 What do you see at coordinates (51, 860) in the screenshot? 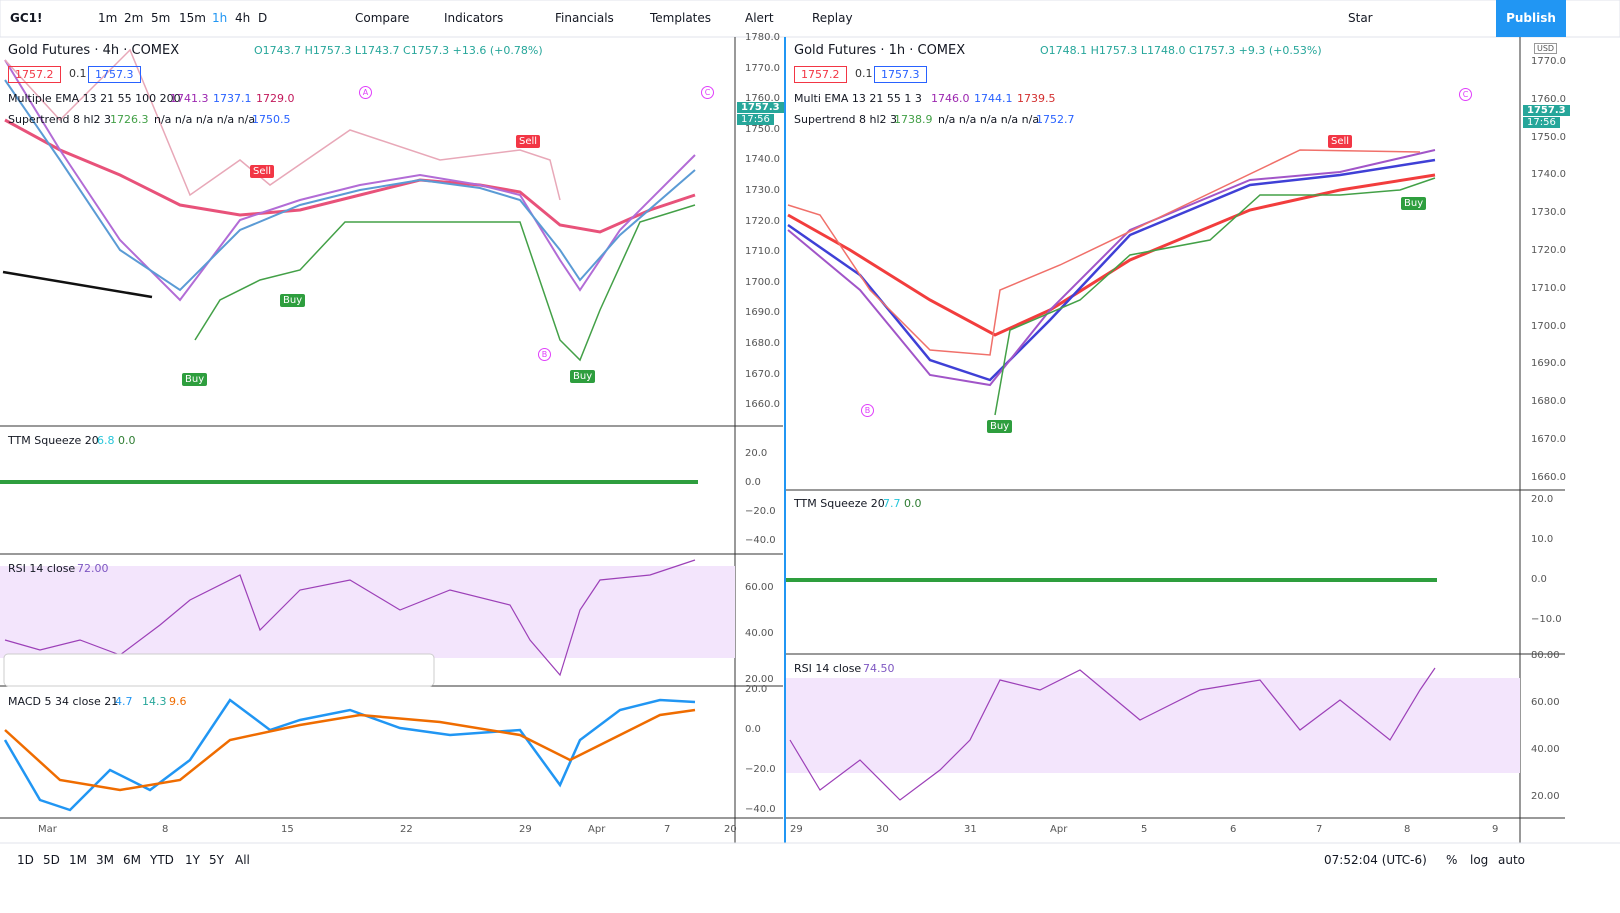
I see `ranges: 5D` at bounding box center [51, 860].